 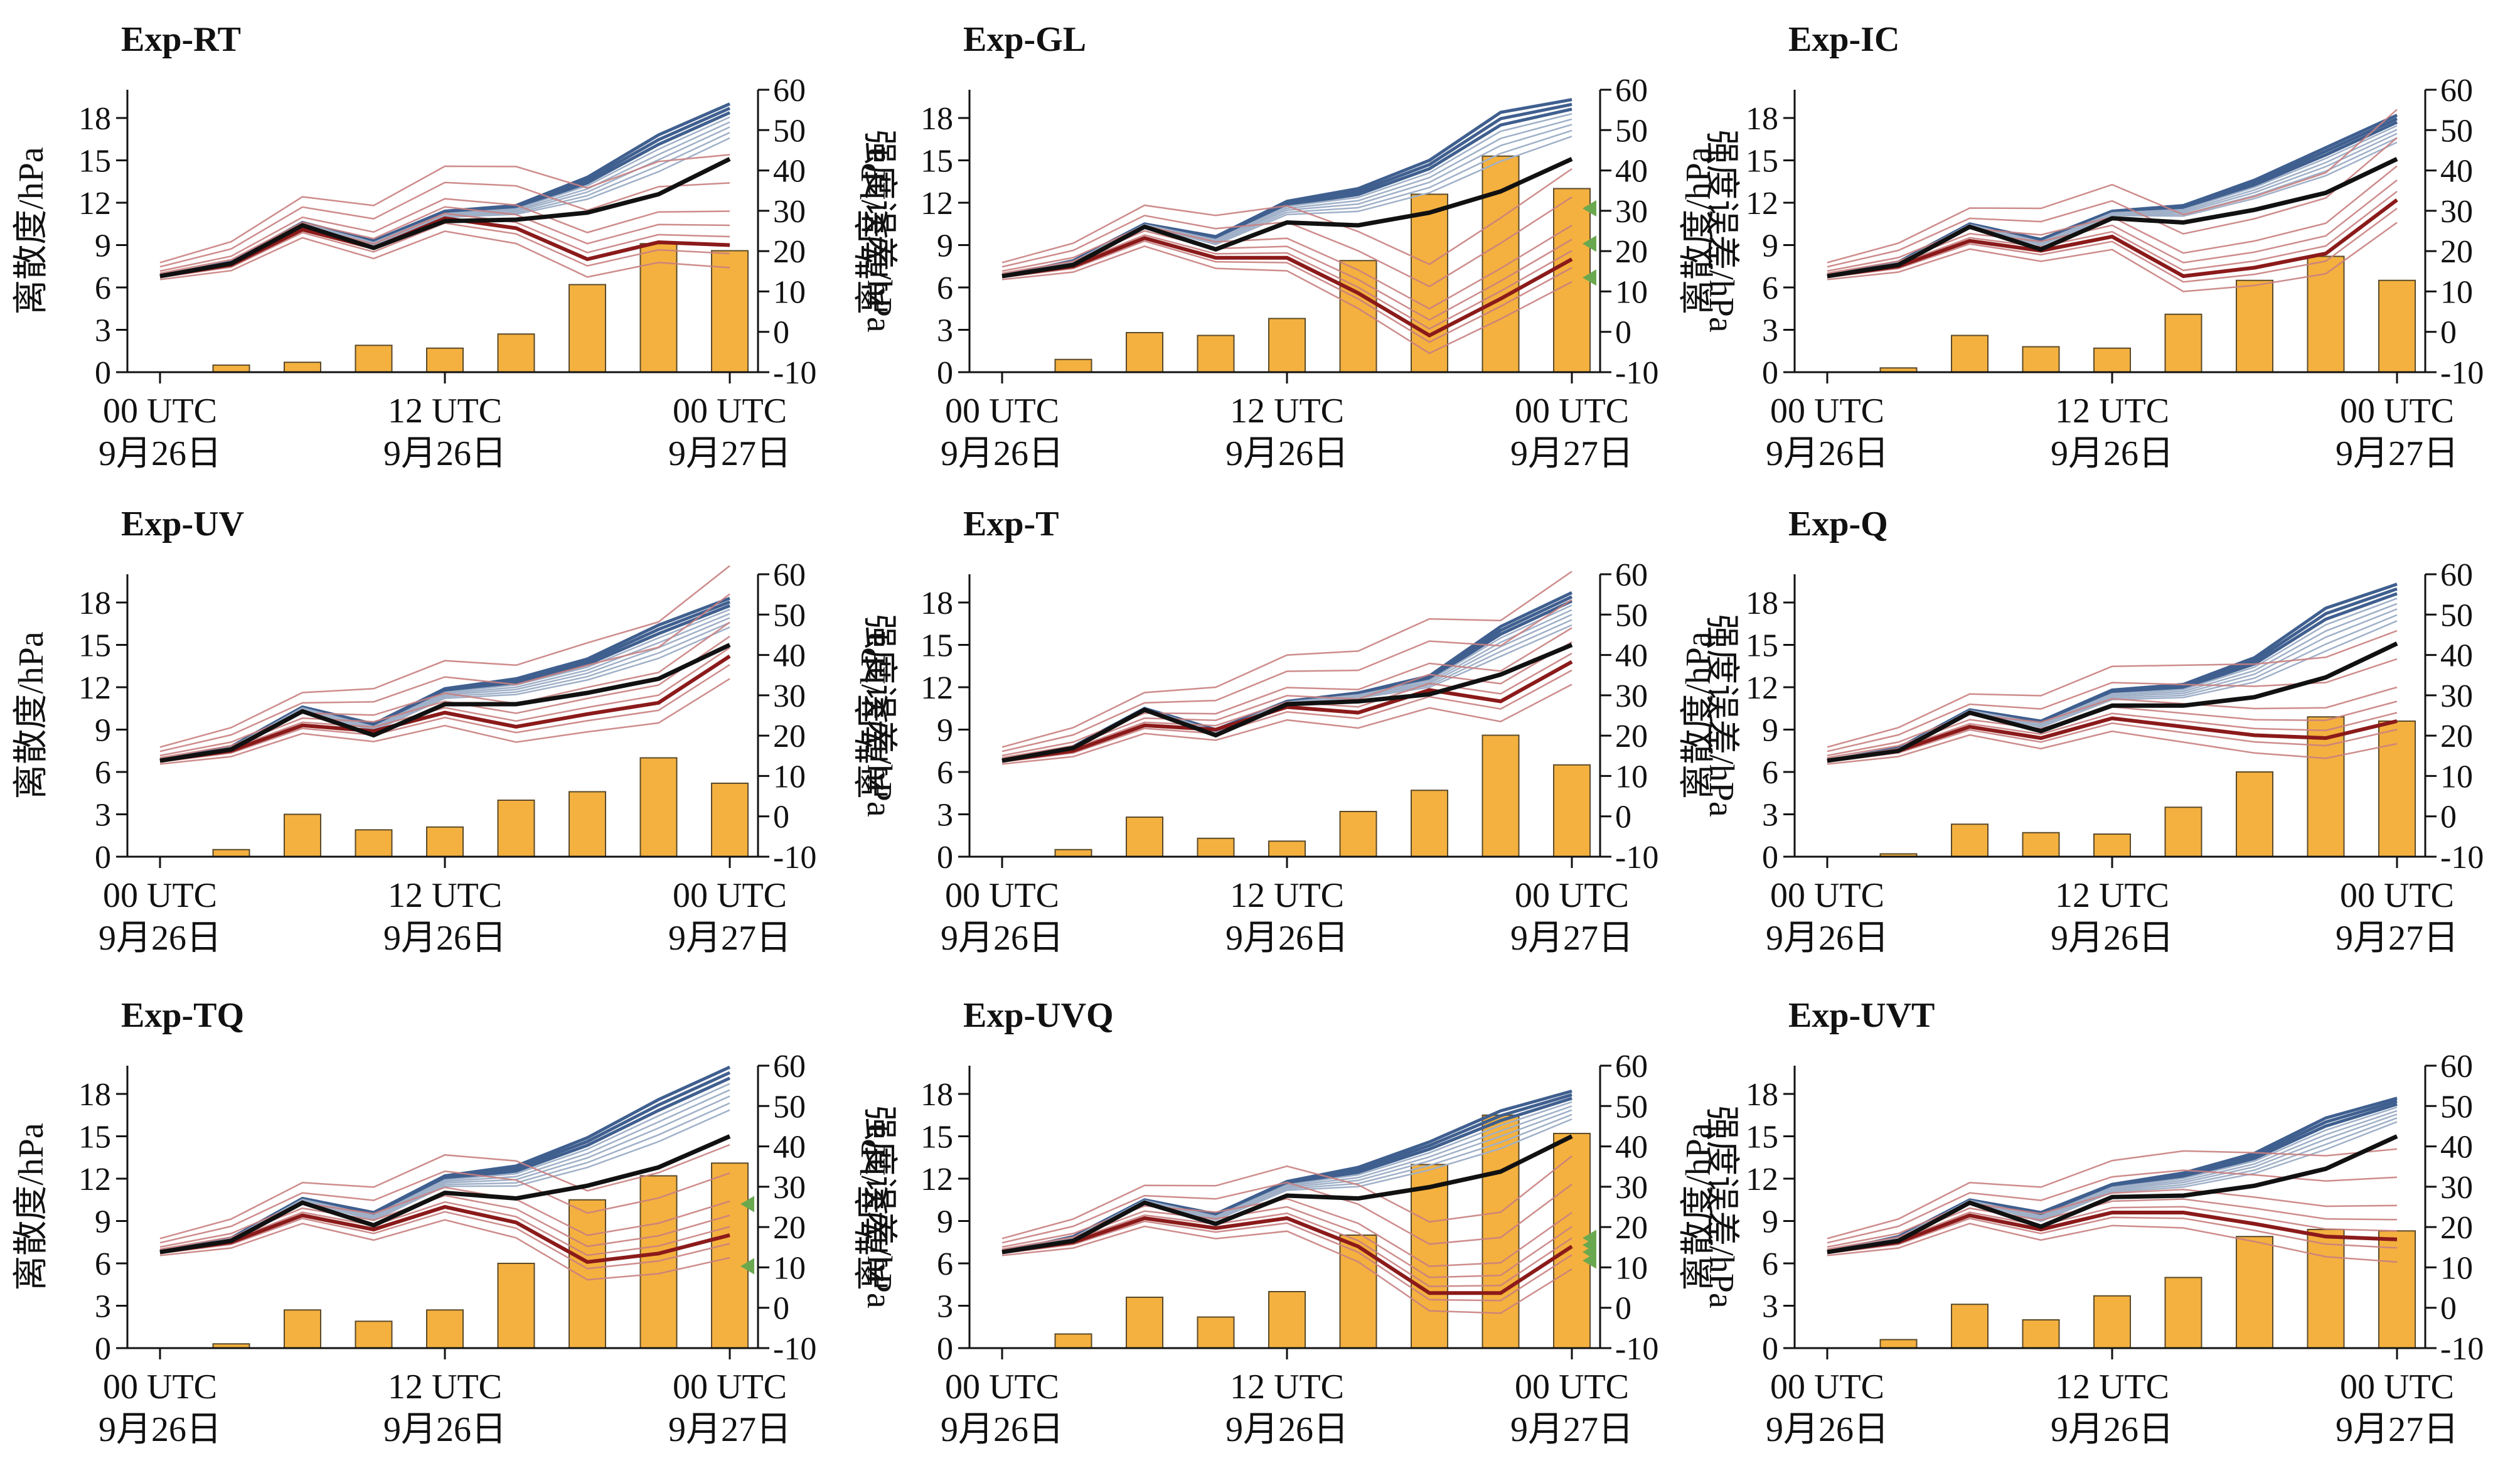 What do you see at coordinates (879, 1207) in the screenshot?
I see `right-axis-title: 强度误差/hPa` at bounding box center [879, 1207].